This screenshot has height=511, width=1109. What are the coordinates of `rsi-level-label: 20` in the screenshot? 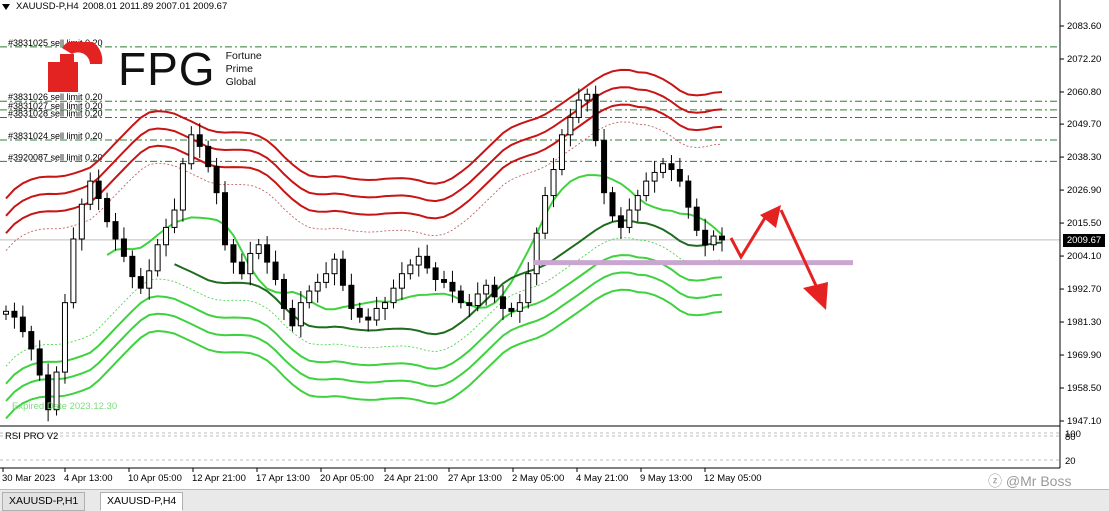 It's located at (1070, 461).